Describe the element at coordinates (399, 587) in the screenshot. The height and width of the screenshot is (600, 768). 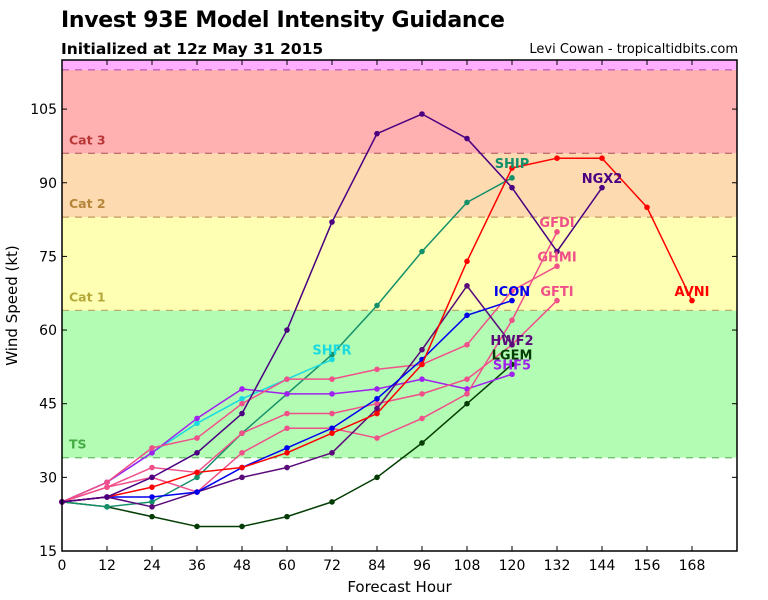
I see `x-axis-title: Forecast Hour` at that location.